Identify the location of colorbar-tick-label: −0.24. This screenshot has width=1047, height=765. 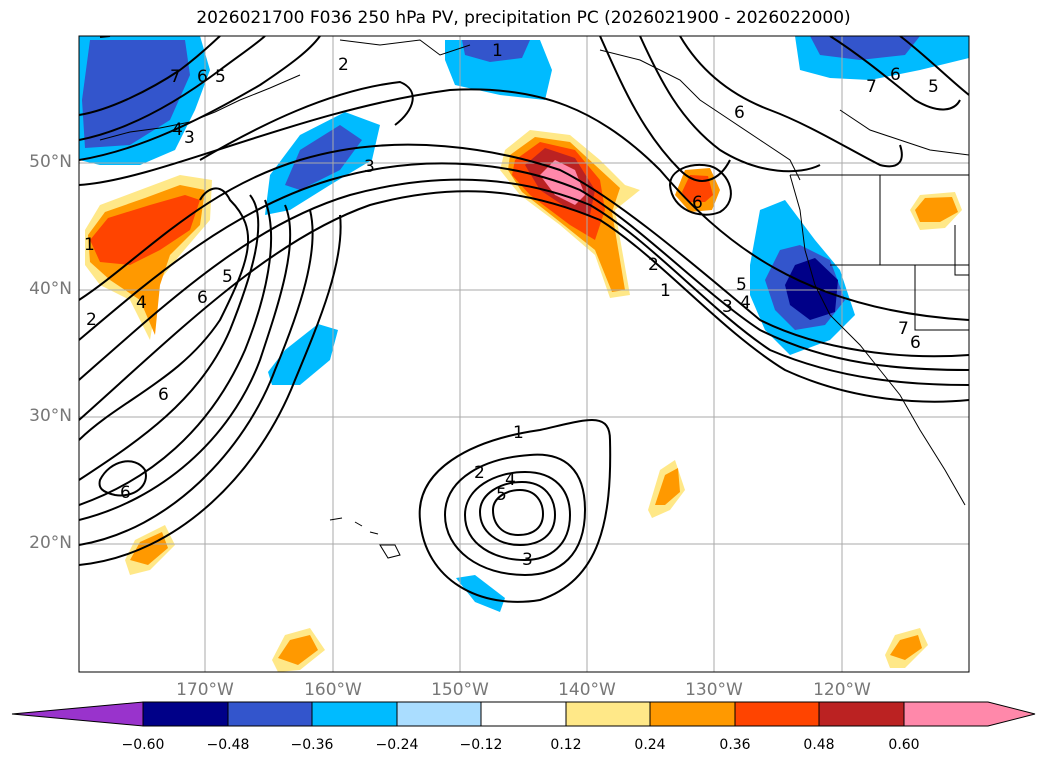
(397, 745).